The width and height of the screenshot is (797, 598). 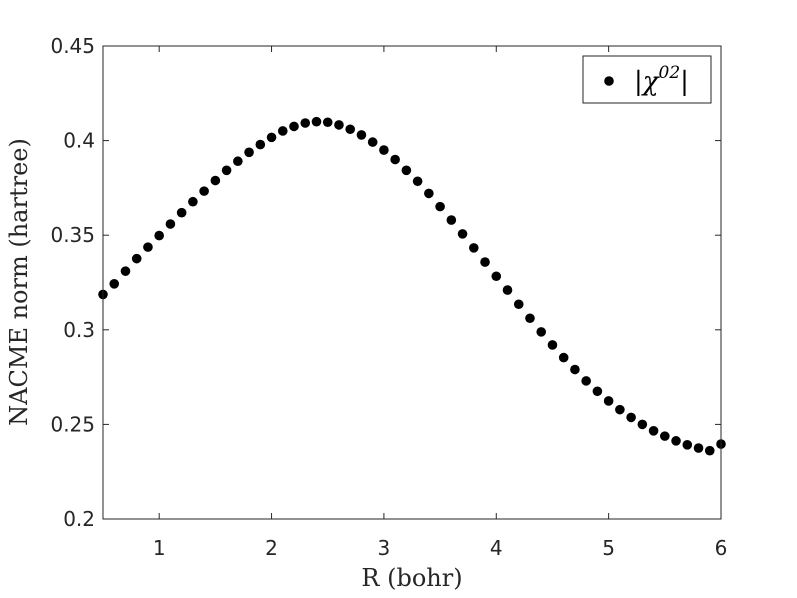 I want to click on y-tick-label: 0.35, so click(x=72, y=235).